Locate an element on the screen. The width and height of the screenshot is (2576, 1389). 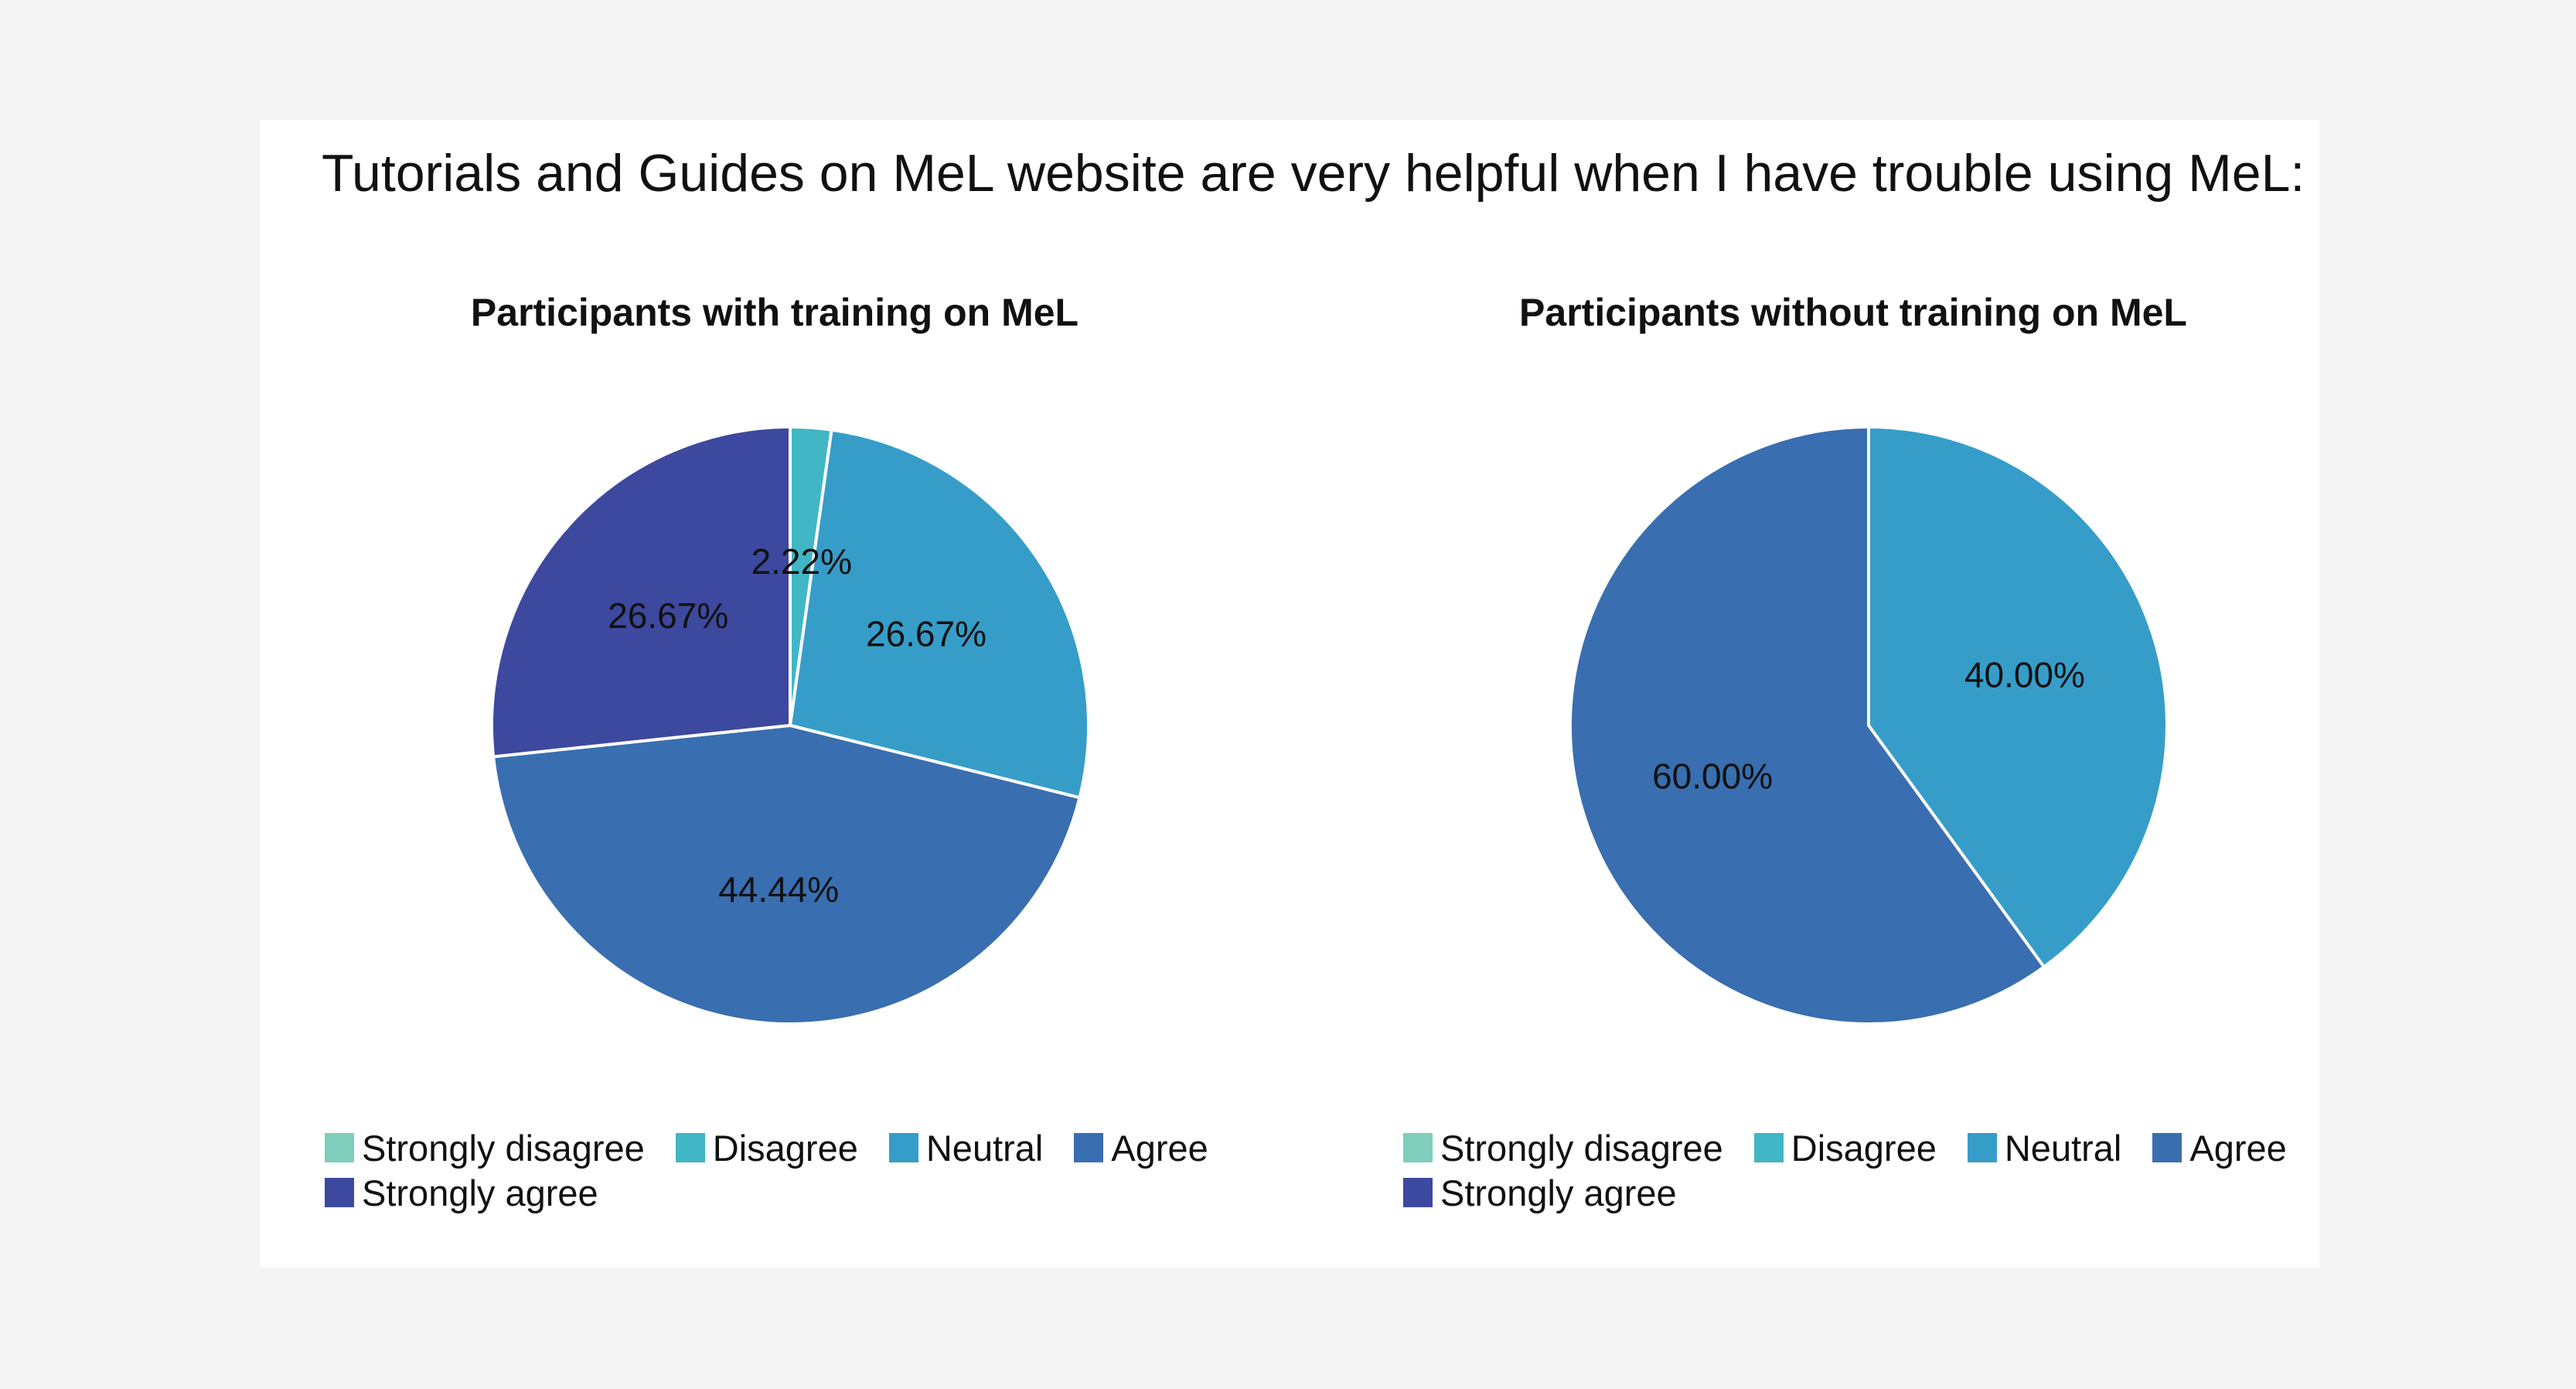
data-label-agree: 60.00% is located at coordinates (1712, 776).